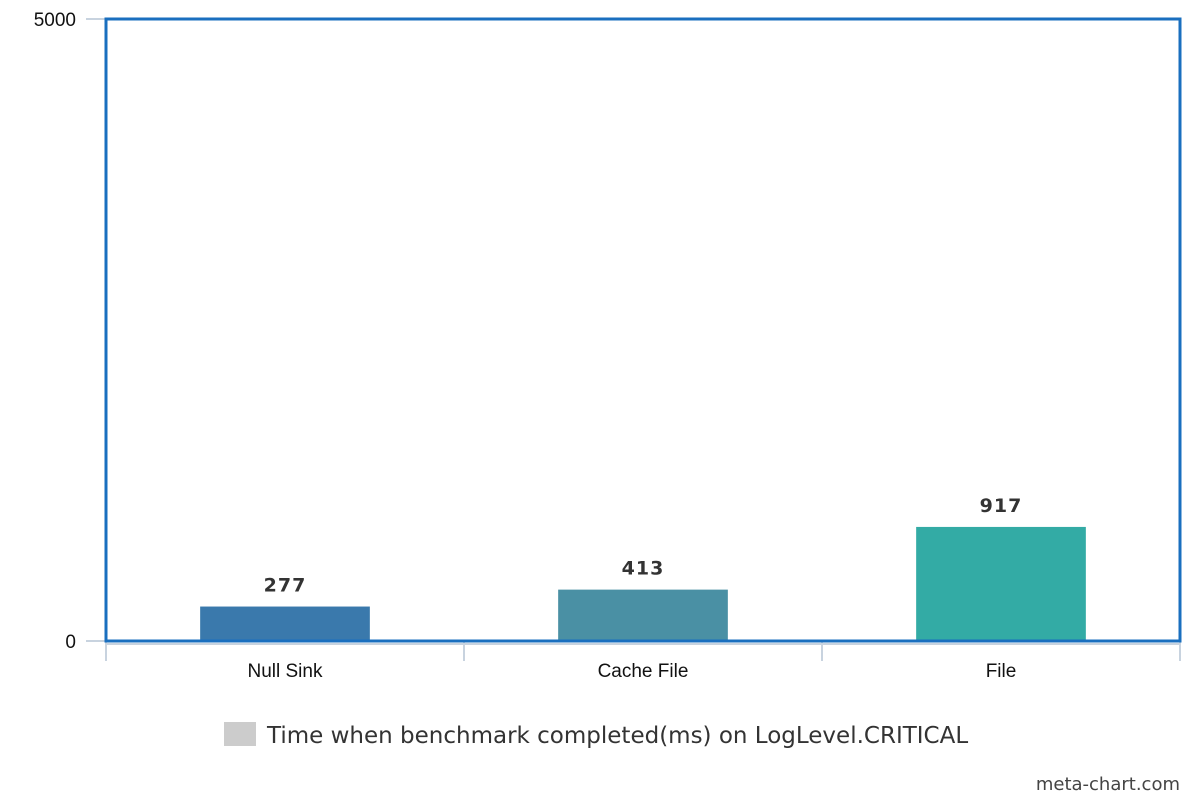 Image resolution: width=1200 pixels, height=800 pixels. I want to click on y-tick-label: 0, so click(70, 642).